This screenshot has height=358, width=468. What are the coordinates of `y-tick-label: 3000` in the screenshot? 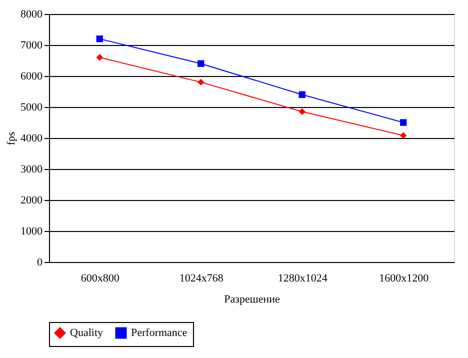 It's located at (31, 170).